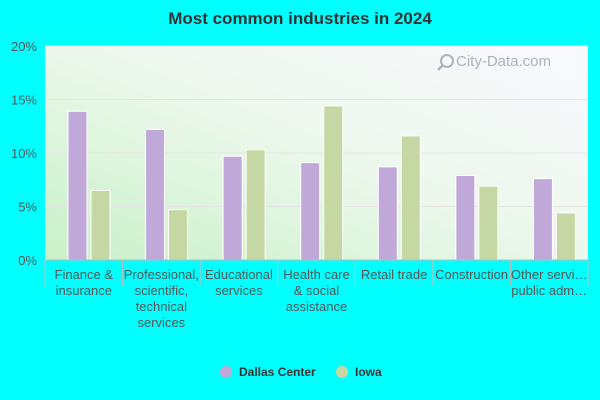 Image resolution: width=600 pixels, height=400 pixels. I want to click on legend-label: Dallas Center, so click(277, 372).